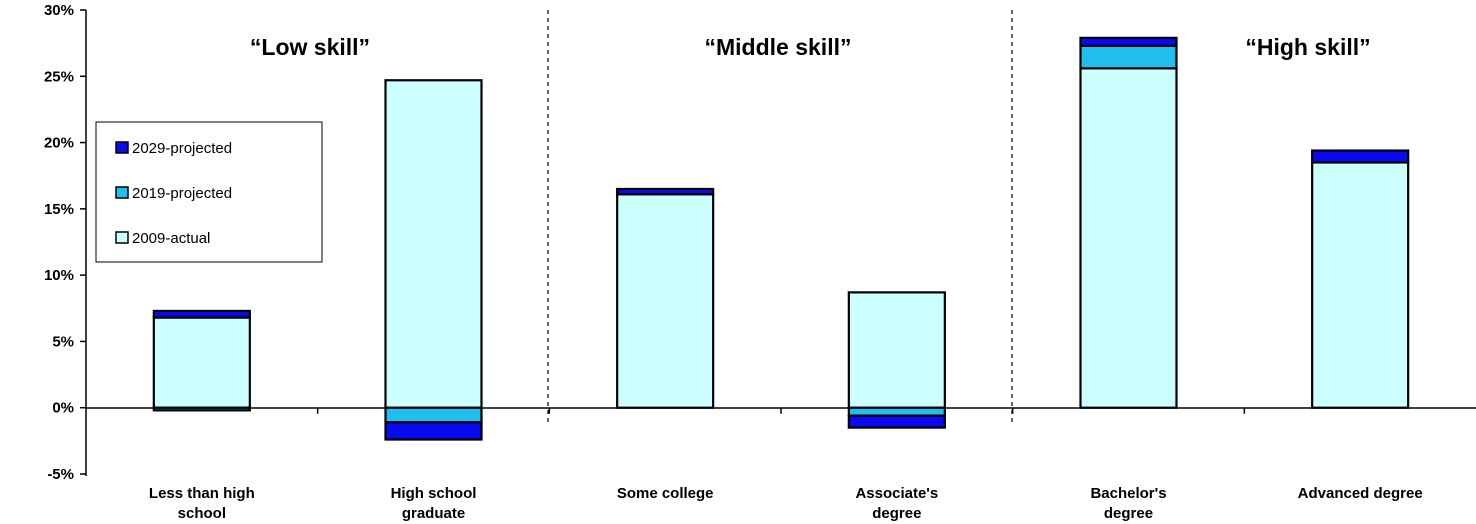 The height and width of the screenshot is (524, 1476). Describe the element at coordinates (182, 148) in the screenshot. I see `legend-label: 2029-projected` at that location.